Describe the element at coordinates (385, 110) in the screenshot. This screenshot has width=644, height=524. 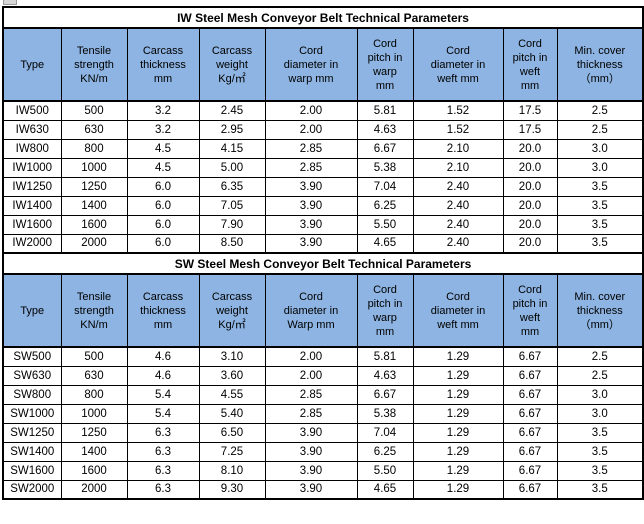
I see `value-cell: 5.81` at that location.